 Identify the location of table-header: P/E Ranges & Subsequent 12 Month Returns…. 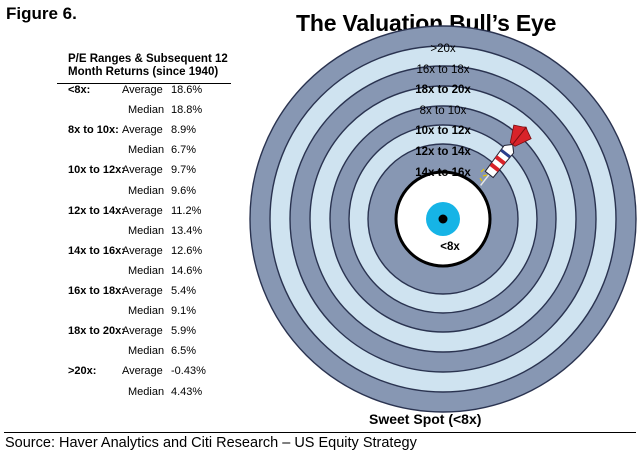
(148, 66).